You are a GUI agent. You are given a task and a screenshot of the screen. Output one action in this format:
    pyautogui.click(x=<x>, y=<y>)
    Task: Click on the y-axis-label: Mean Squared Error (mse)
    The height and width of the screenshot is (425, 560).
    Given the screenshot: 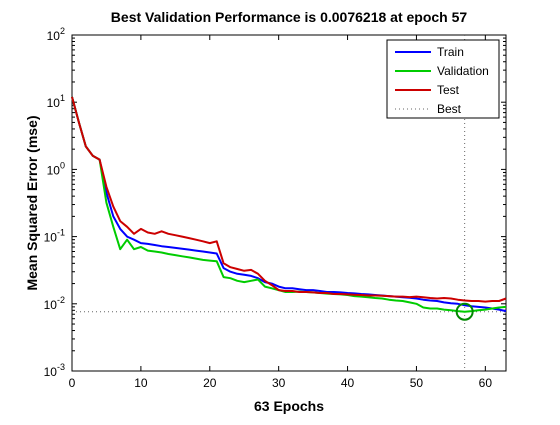 What is the action you would take?
    pyautogui.click(x=32, y=202)
    